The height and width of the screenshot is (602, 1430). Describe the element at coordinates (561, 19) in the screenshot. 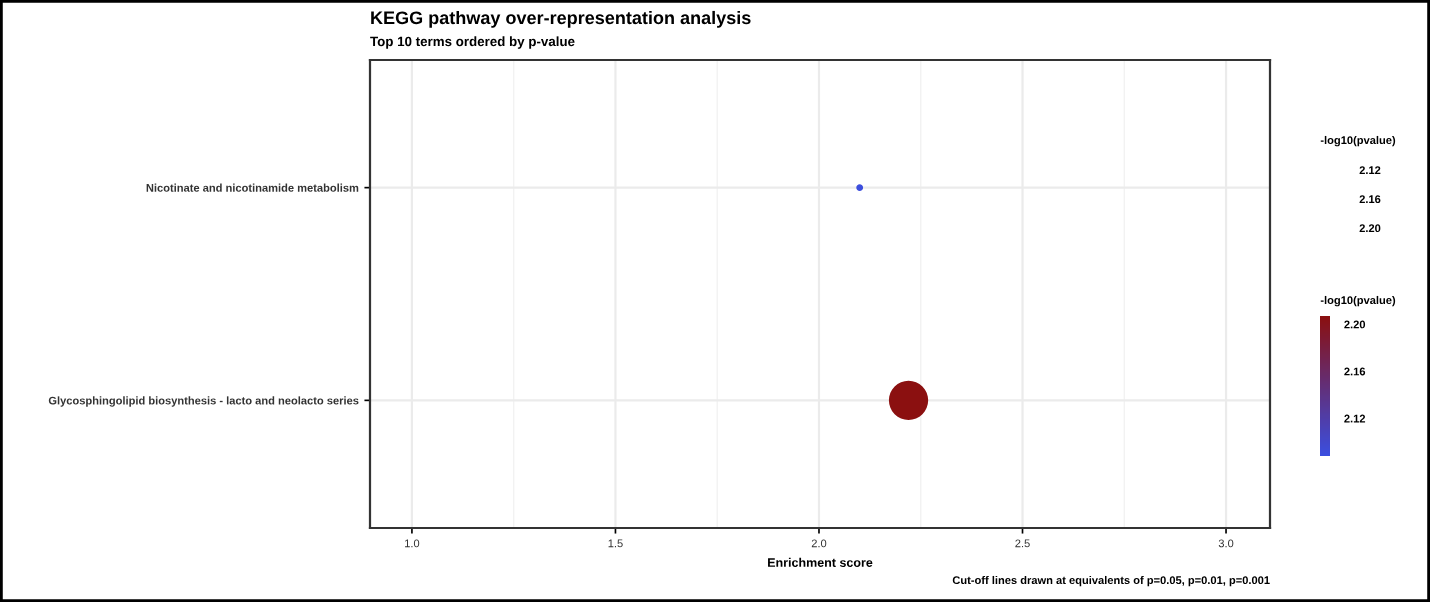

I see `chart-title: KEGG pathway over-representation analysis` at that location.